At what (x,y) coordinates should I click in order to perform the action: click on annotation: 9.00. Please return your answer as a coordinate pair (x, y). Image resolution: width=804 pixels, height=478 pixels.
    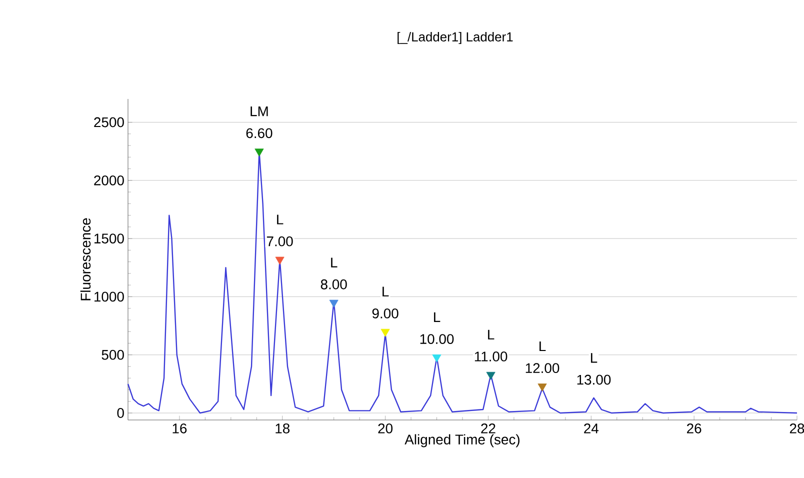
    Looking at the image, I should click on (385, 313).